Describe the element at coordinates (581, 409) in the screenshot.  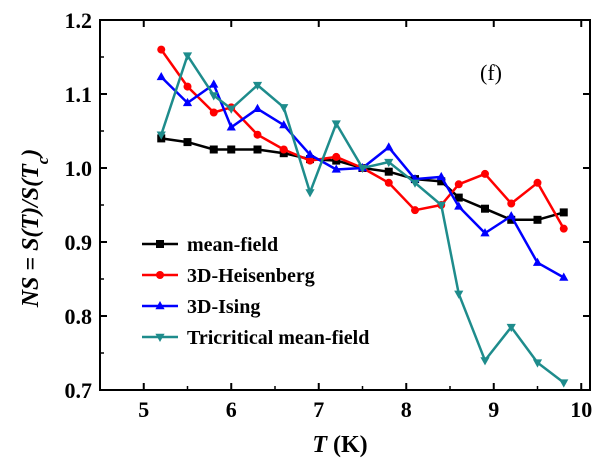
I see `x-tick-label: 10` at that location.